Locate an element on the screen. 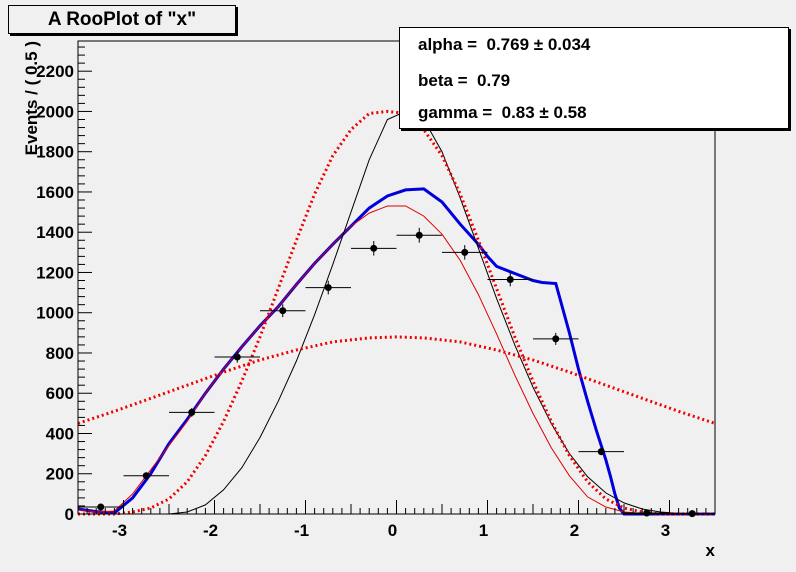 The image size is (796, 572). y-tick-label: 800 is located at coordinates (60, 353).